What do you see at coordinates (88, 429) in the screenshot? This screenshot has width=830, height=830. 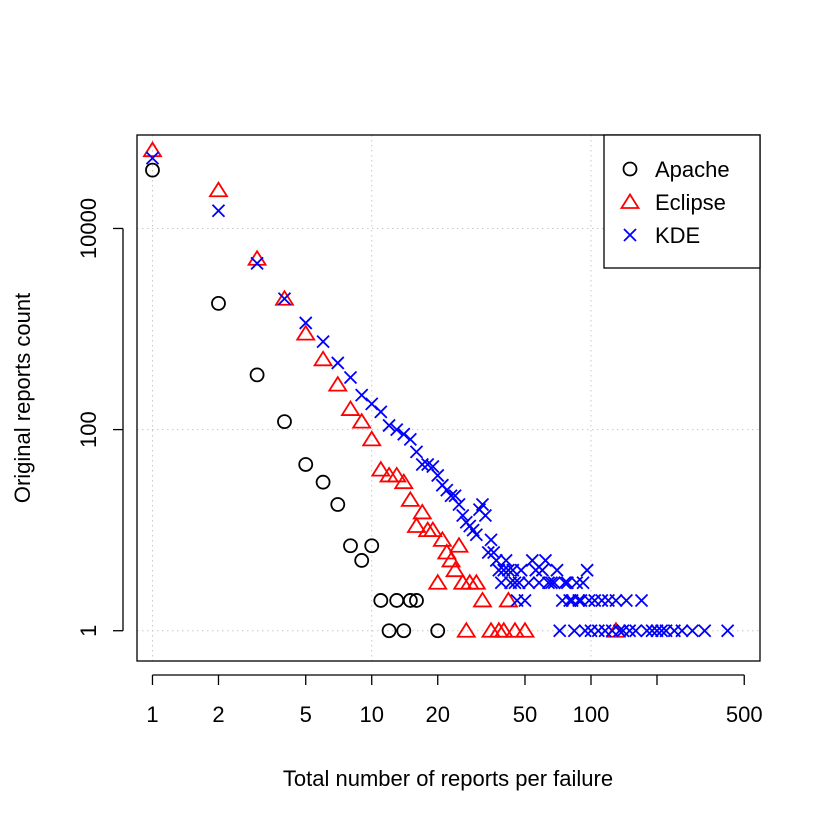 I see `y-tick-label: 100` at bounding box center [88, 429].